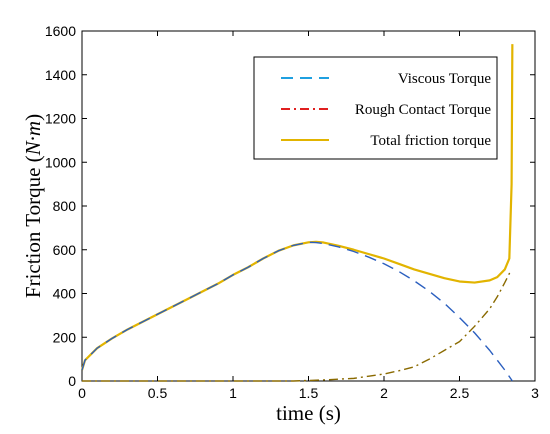 The width and height of the screenshot is (550, 434). Describe the element at coordinates (33, 233) in the screenshot. I see `y-axis-label-text: Friction Torque` at that location.